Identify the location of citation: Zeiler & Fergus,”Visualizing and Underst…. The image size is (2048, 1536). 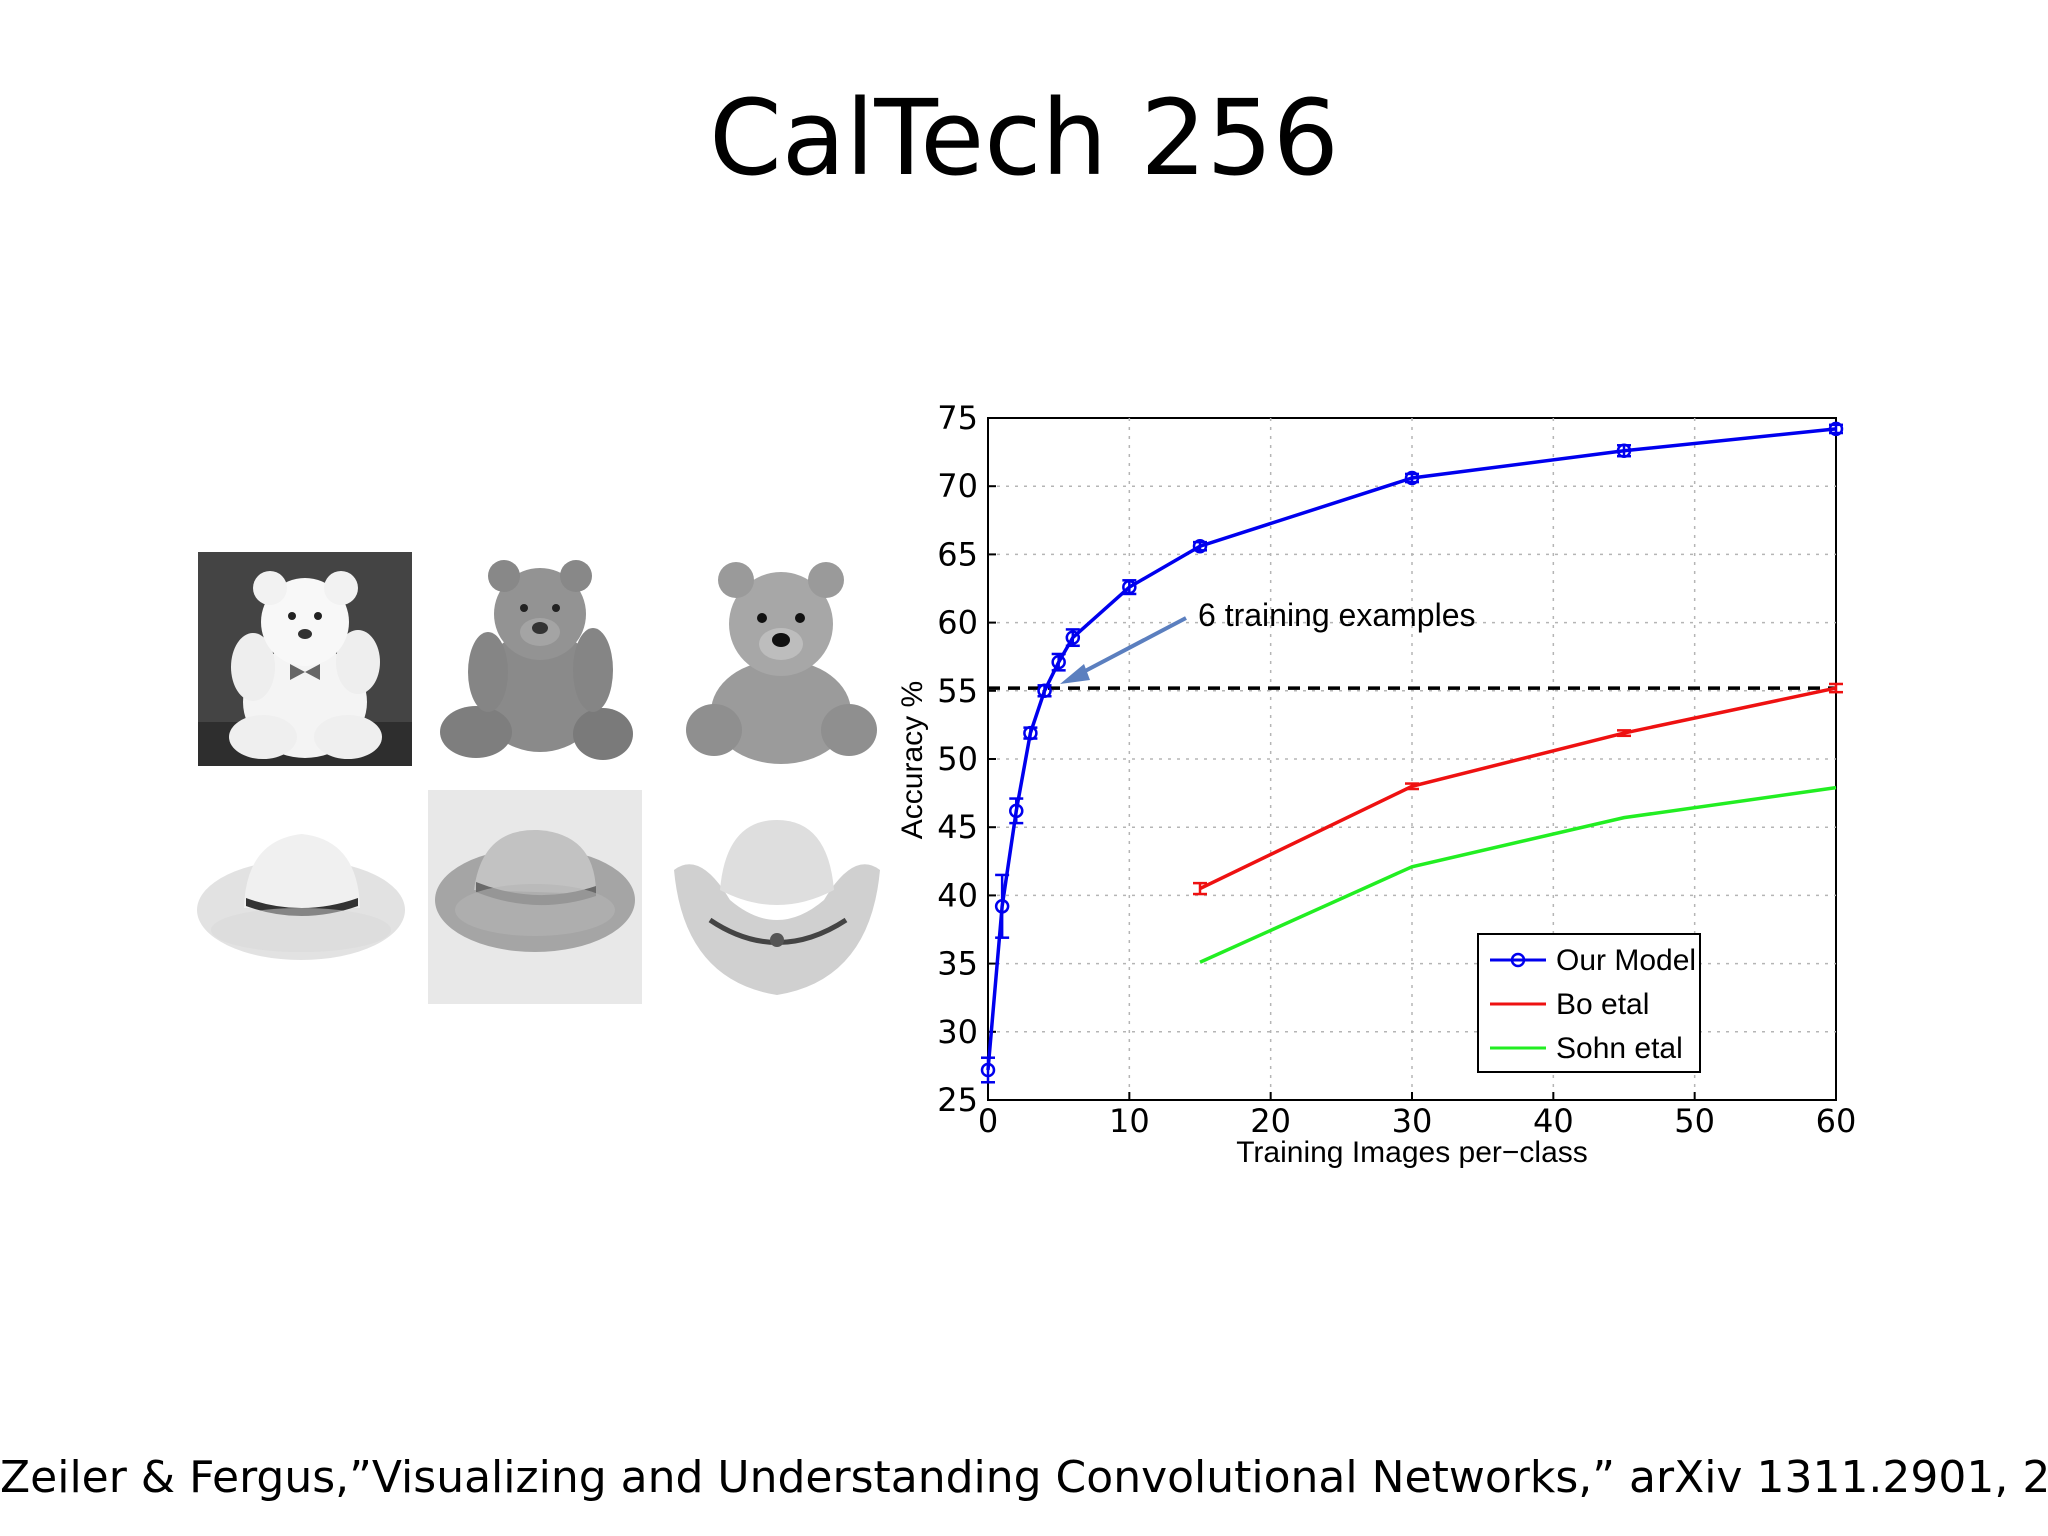
(1024, 1477).